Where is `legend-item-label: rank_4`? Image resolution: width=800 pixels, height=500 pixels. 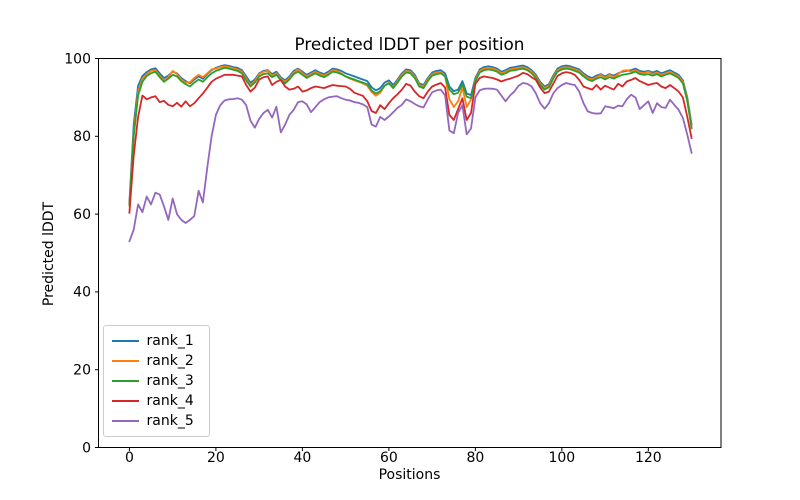
legend-item-label: rank_4 is located at coordinates (170, 401).